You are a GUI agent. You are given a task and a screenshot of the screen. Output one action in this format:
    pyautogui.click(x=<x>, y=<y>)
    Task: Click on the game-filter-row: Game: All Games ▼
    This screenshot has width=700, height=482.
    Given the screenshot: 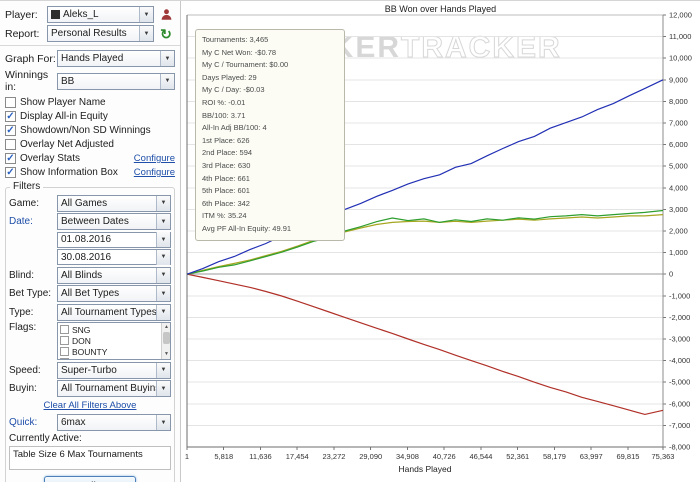 What is the action you would take?
    pyautogui.click(x=90, y=203)
    